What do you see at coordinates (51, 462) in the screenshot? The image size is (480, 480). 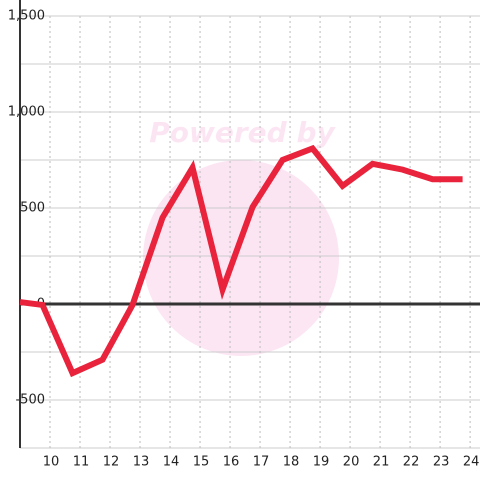 I see `x-tick-label: 10` at bounding box center [51, 462].